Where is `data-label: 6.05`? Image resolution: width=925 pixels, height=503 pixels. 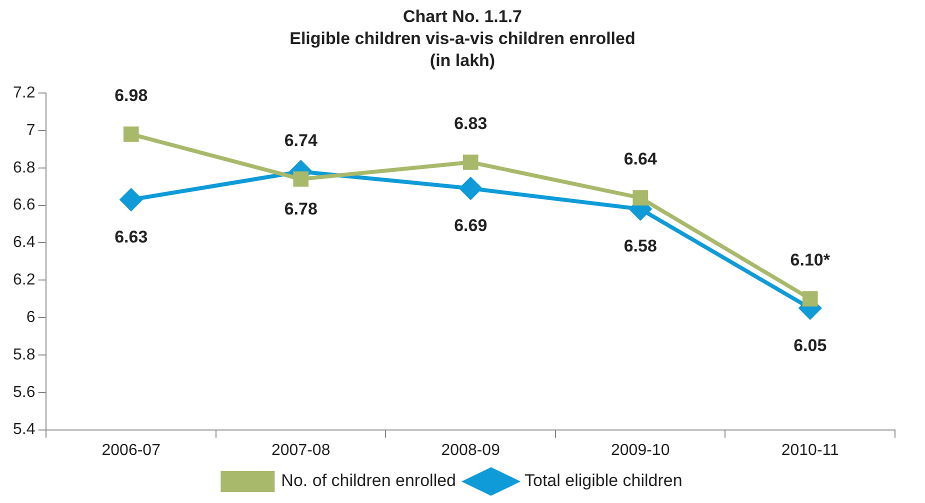
data-label: 6.05 is located at coordinates (810, 345).